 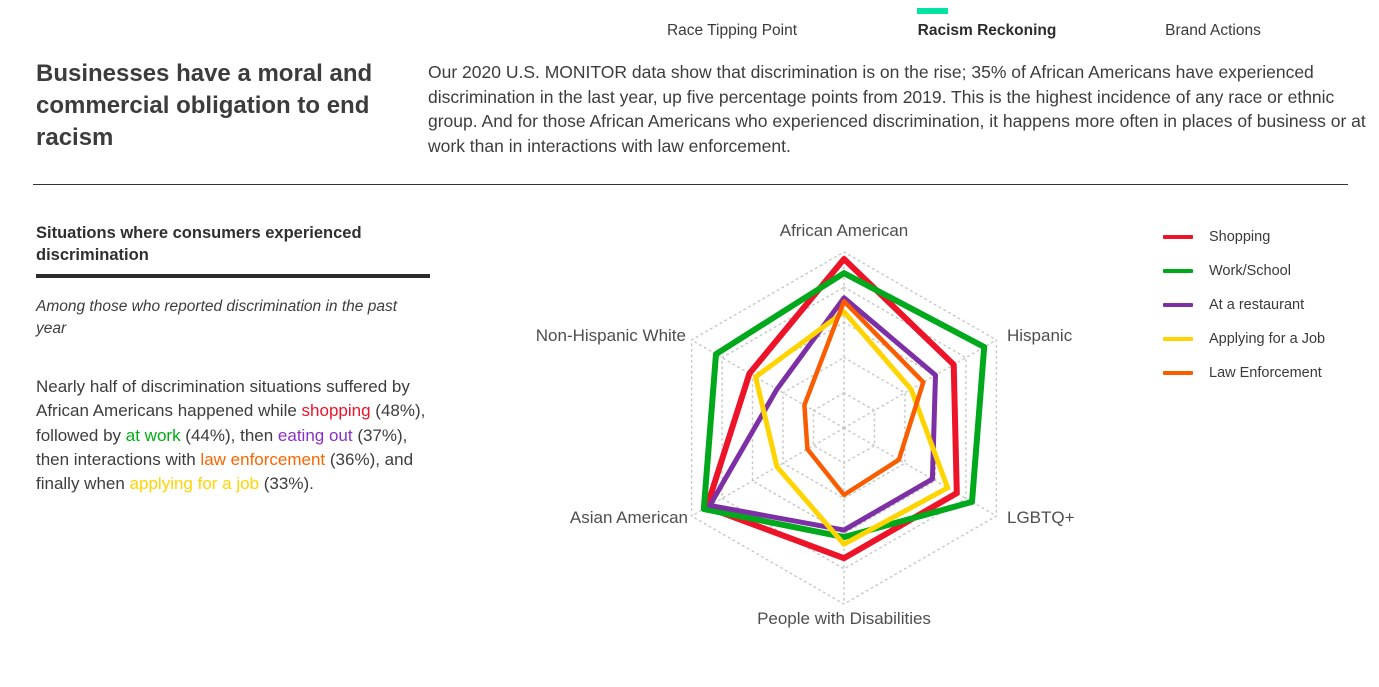 I want to click on tab-racism-reckoning: Racism Reckoning, so click(x=987, y=30).